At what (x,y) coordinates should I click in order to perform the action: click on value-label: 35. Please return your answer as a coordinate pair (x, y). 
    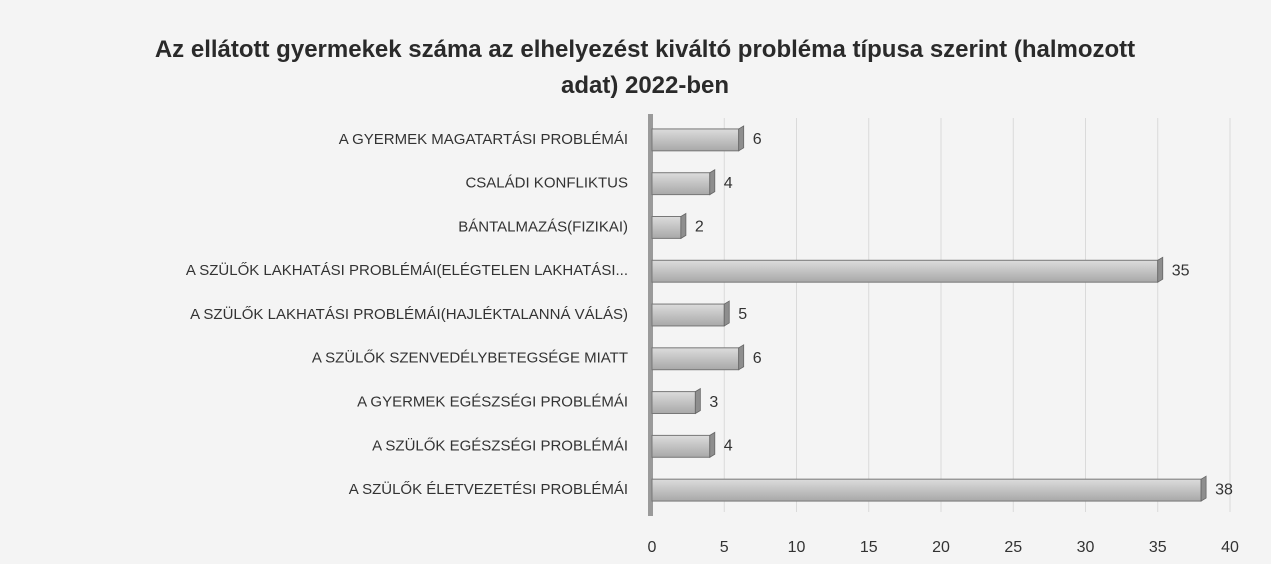
    Looking at the image, I should click on (1181, 270).